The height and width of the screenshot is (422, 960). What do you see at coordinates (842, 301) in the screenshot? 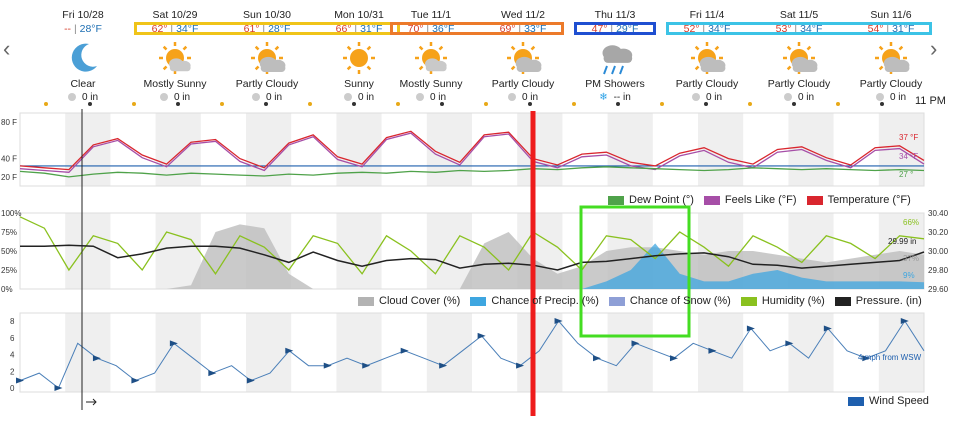
I see `pressure-swatch` at bounding box center [842, 301].